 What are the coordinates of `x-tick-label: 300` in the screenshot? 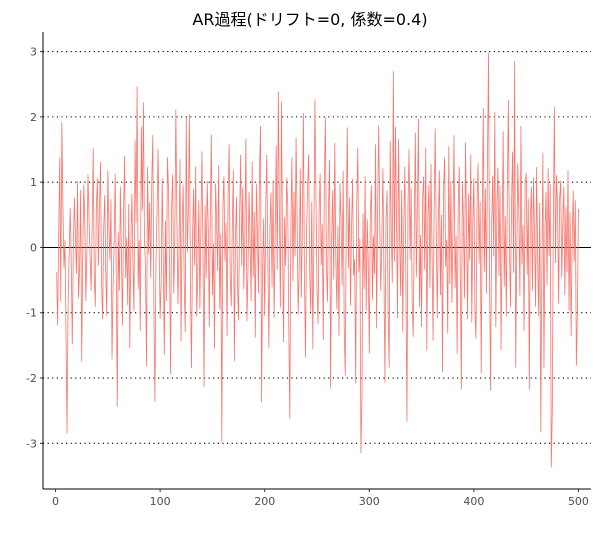 It's located at (369, 501).